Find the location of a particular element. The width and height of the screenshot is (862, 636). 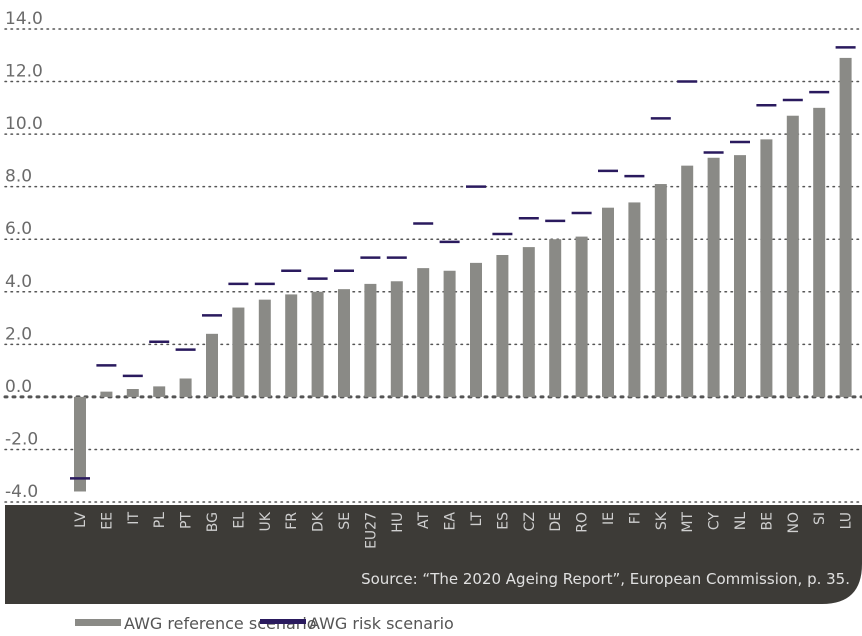

x-tick-label: EE is located at coordinates (107, 521).